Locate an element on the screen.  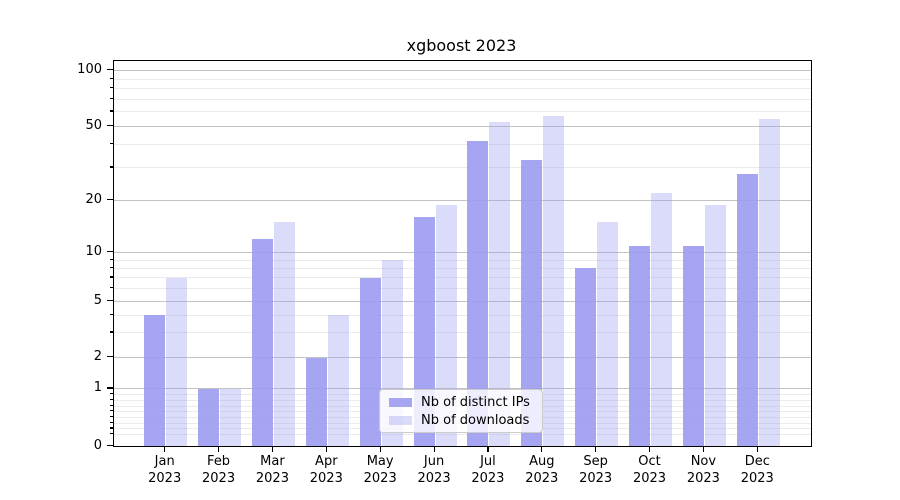
y-tick-label: 10 is located at coordinates (93, 252).